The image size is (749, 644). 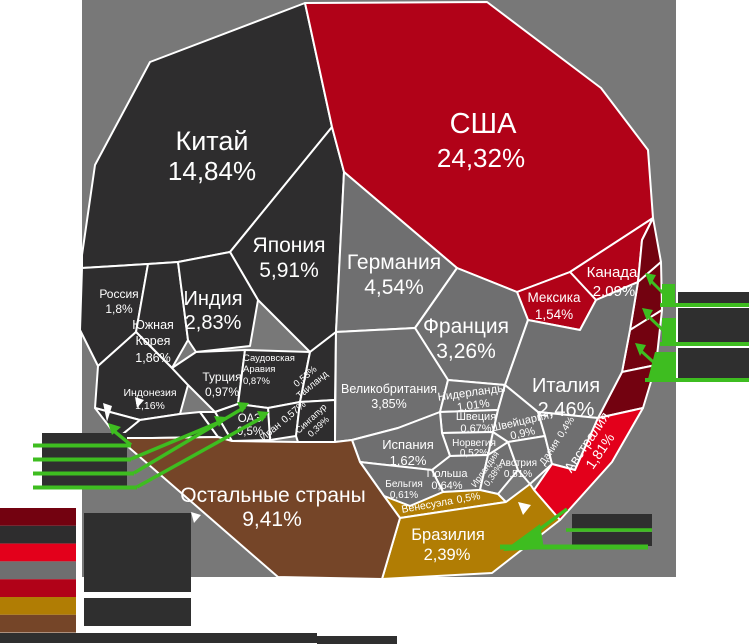 I want to click on label-austria-value: 0,51%, so click(x=518, y=474).